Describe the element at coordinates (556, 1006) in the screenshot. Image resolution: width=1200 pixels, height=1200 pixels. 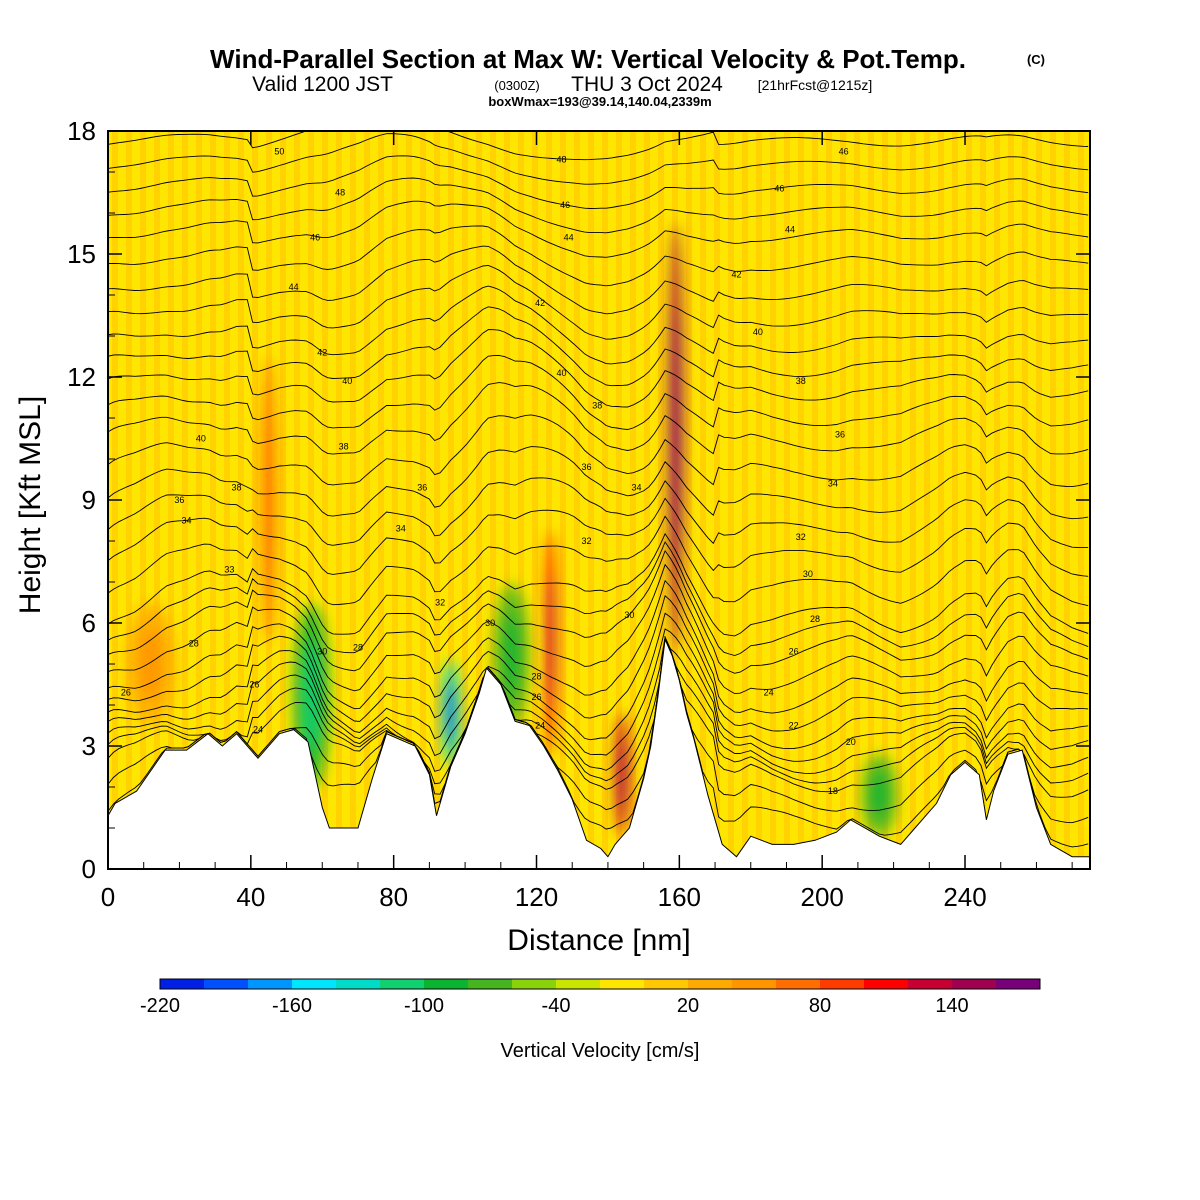
I see `colorbar-tick-label: -40` at that location.